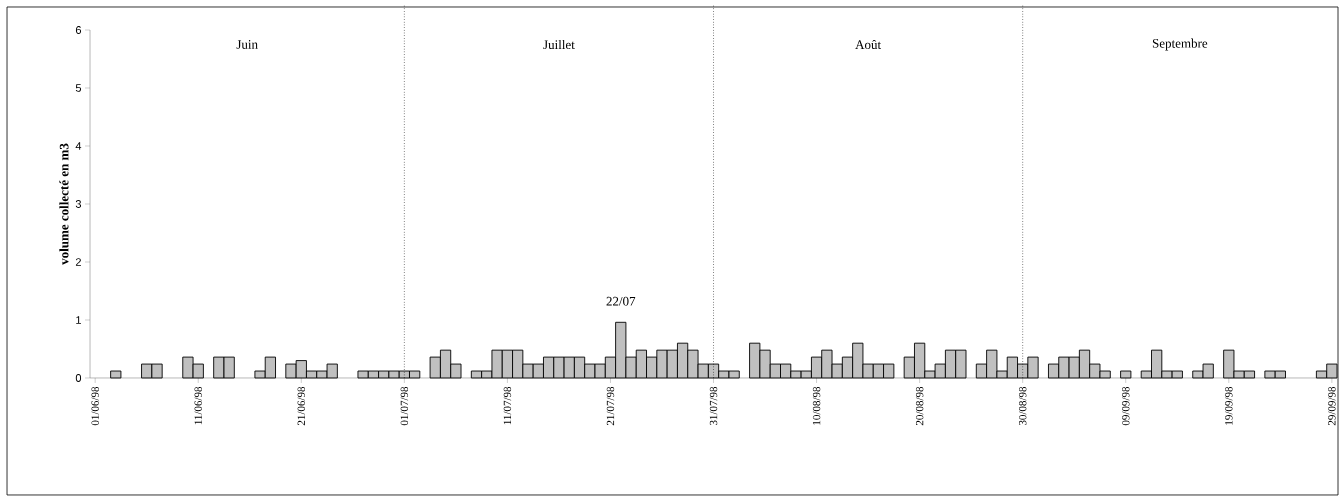 The image size is (1341, 499). Describe the element at coordinates (1022, 406) in the screenshot. I see `x-tick-label: 30/08/98` at that location.